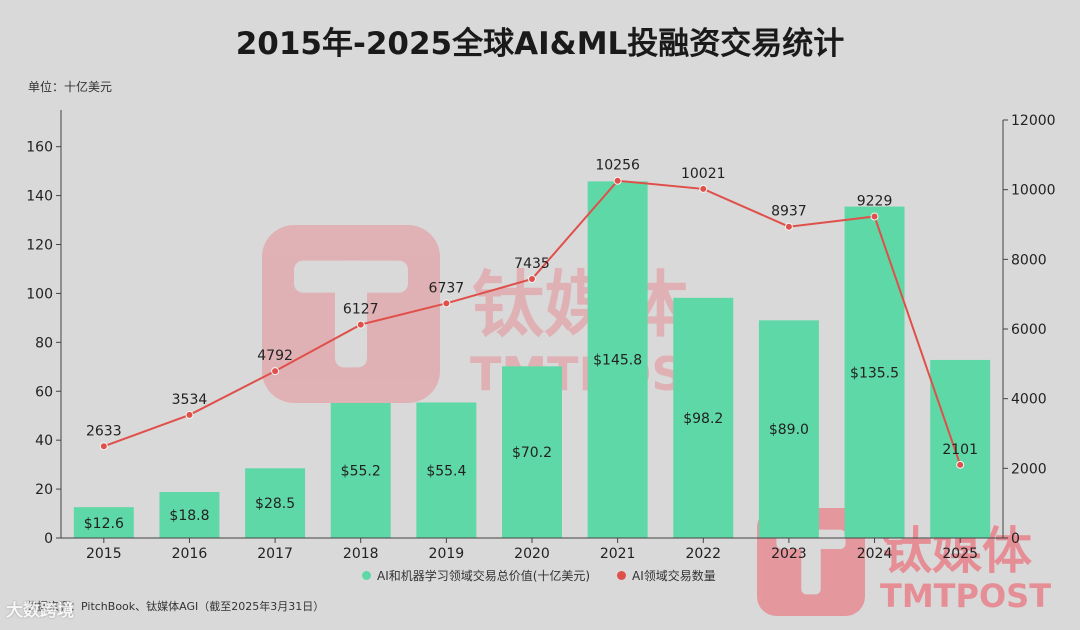  What do you see at coordinates (580, 305) in the screenshot?
I see `watermark-cn-large: 钛媒体` at bounding box center [580, 305].